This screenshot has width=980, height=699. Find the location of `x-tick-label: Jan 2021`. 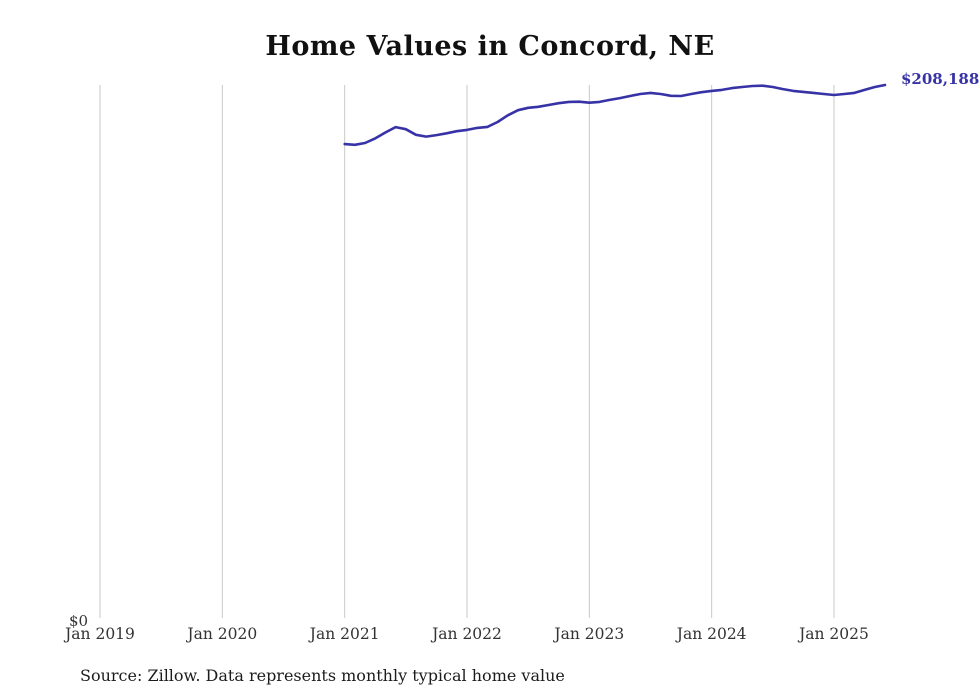

x-tick-label: Jan 2021 is located at coordinates (344, 634).